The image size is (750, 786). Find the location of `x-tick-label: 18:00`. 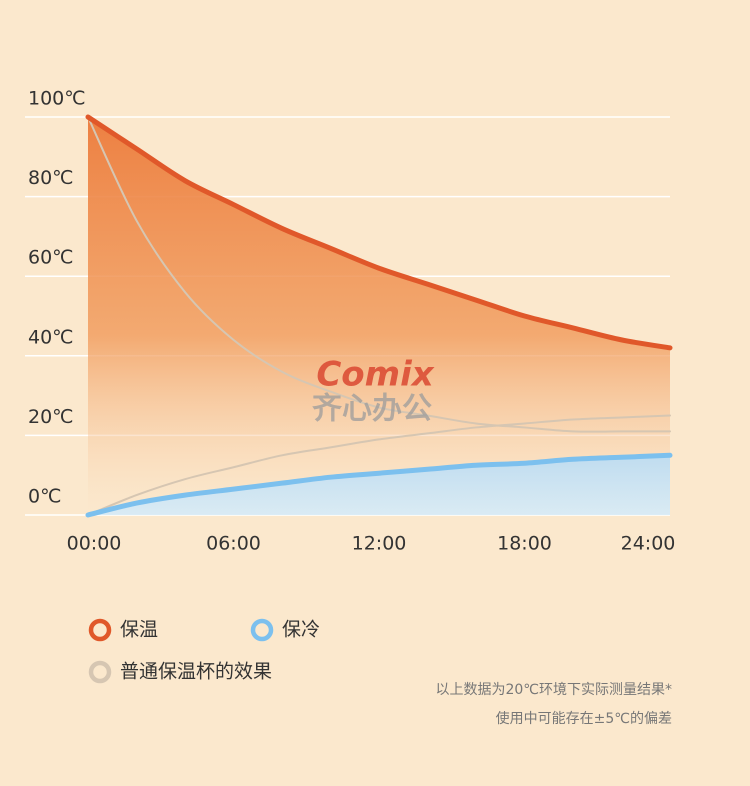

x-tick-label: 18:00 is located at coordinates (524, 544).